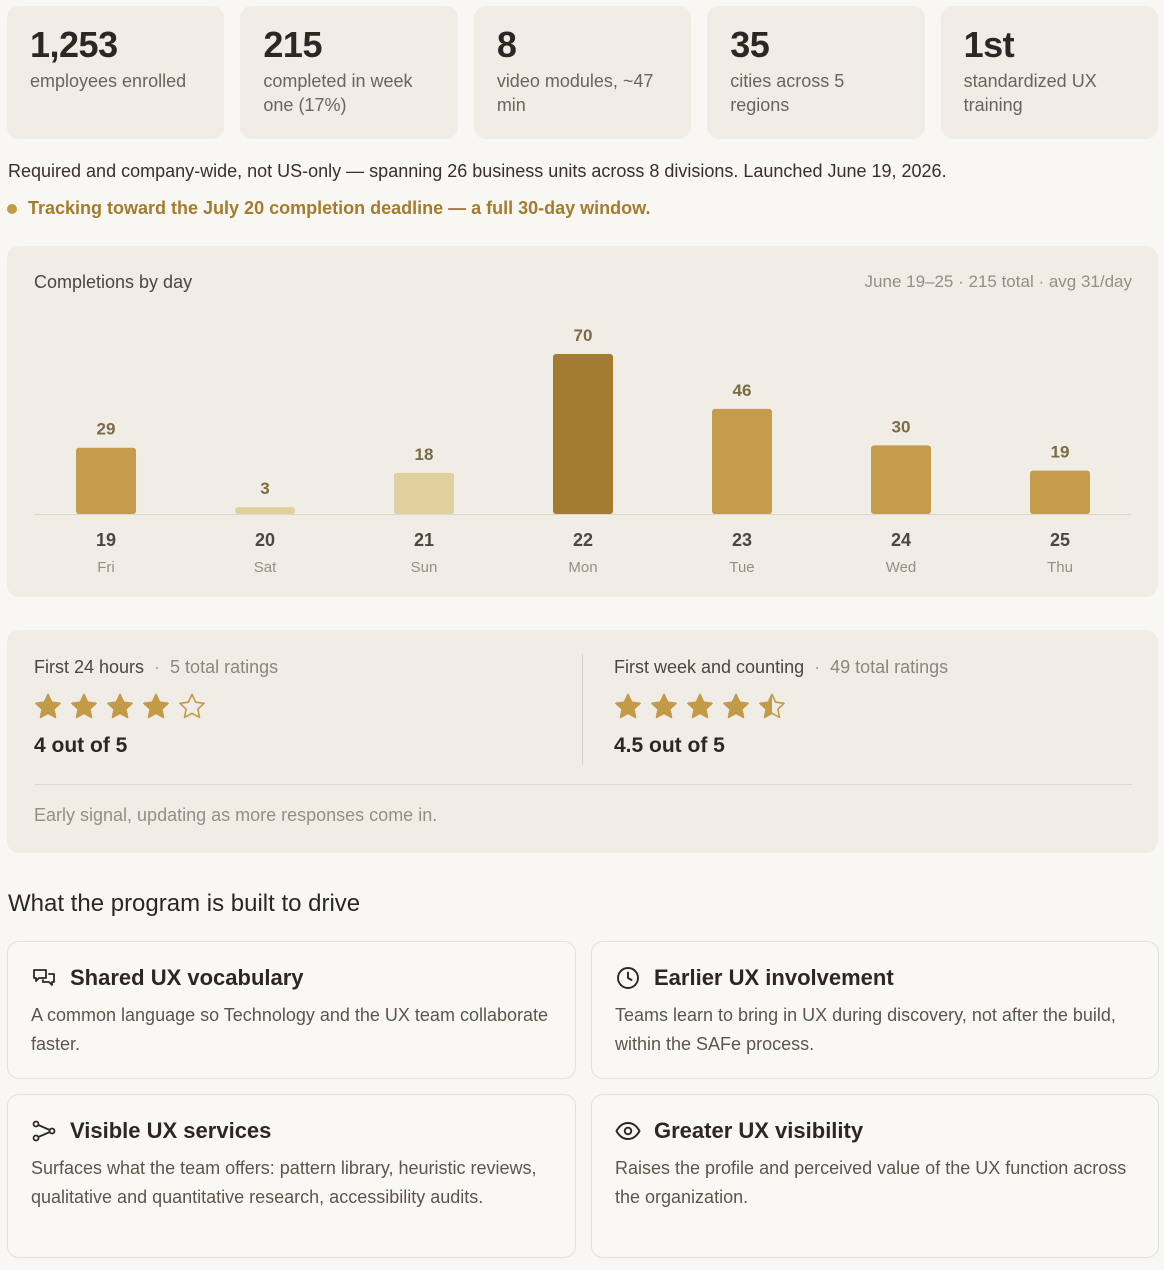 The width and height of the screenshot is (1164, 1270). What do you see at coordinates (187, 977) in the screenshot?
I see `card-title: Shared UX vocabulary` at bounding box center [187, 977].